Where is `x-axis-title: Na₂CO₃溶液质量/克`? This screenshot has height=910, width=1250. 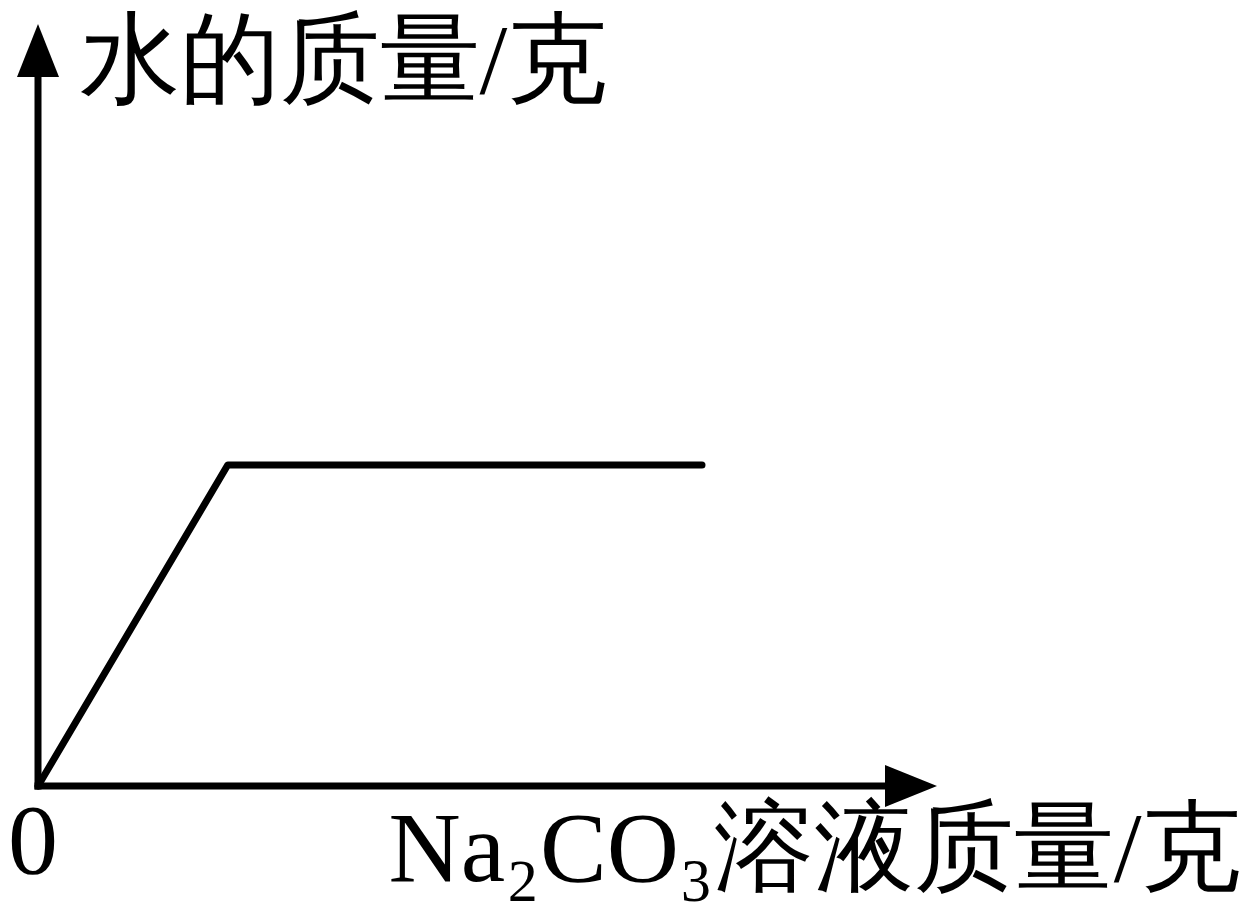
x-axis-title: Na₂CO₃溶液质量/克 is located at coordinates (815, 847).